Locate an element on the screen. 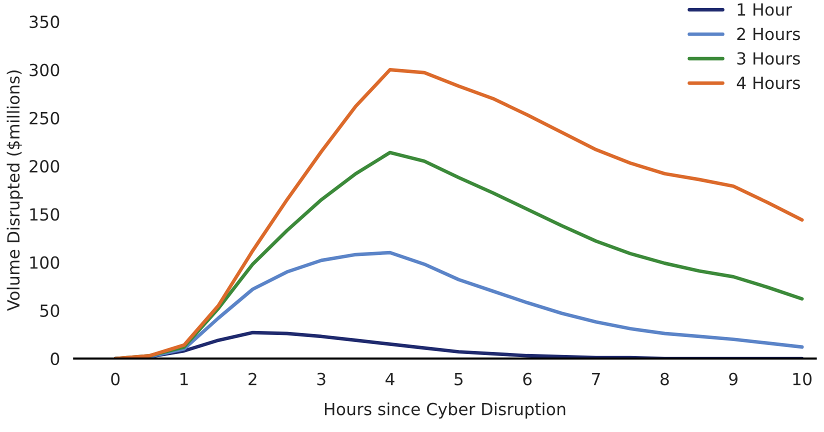 The height and width of the screenshot is (432, 824). legend-label: 1 Hour is located at coordinates (765, 9).